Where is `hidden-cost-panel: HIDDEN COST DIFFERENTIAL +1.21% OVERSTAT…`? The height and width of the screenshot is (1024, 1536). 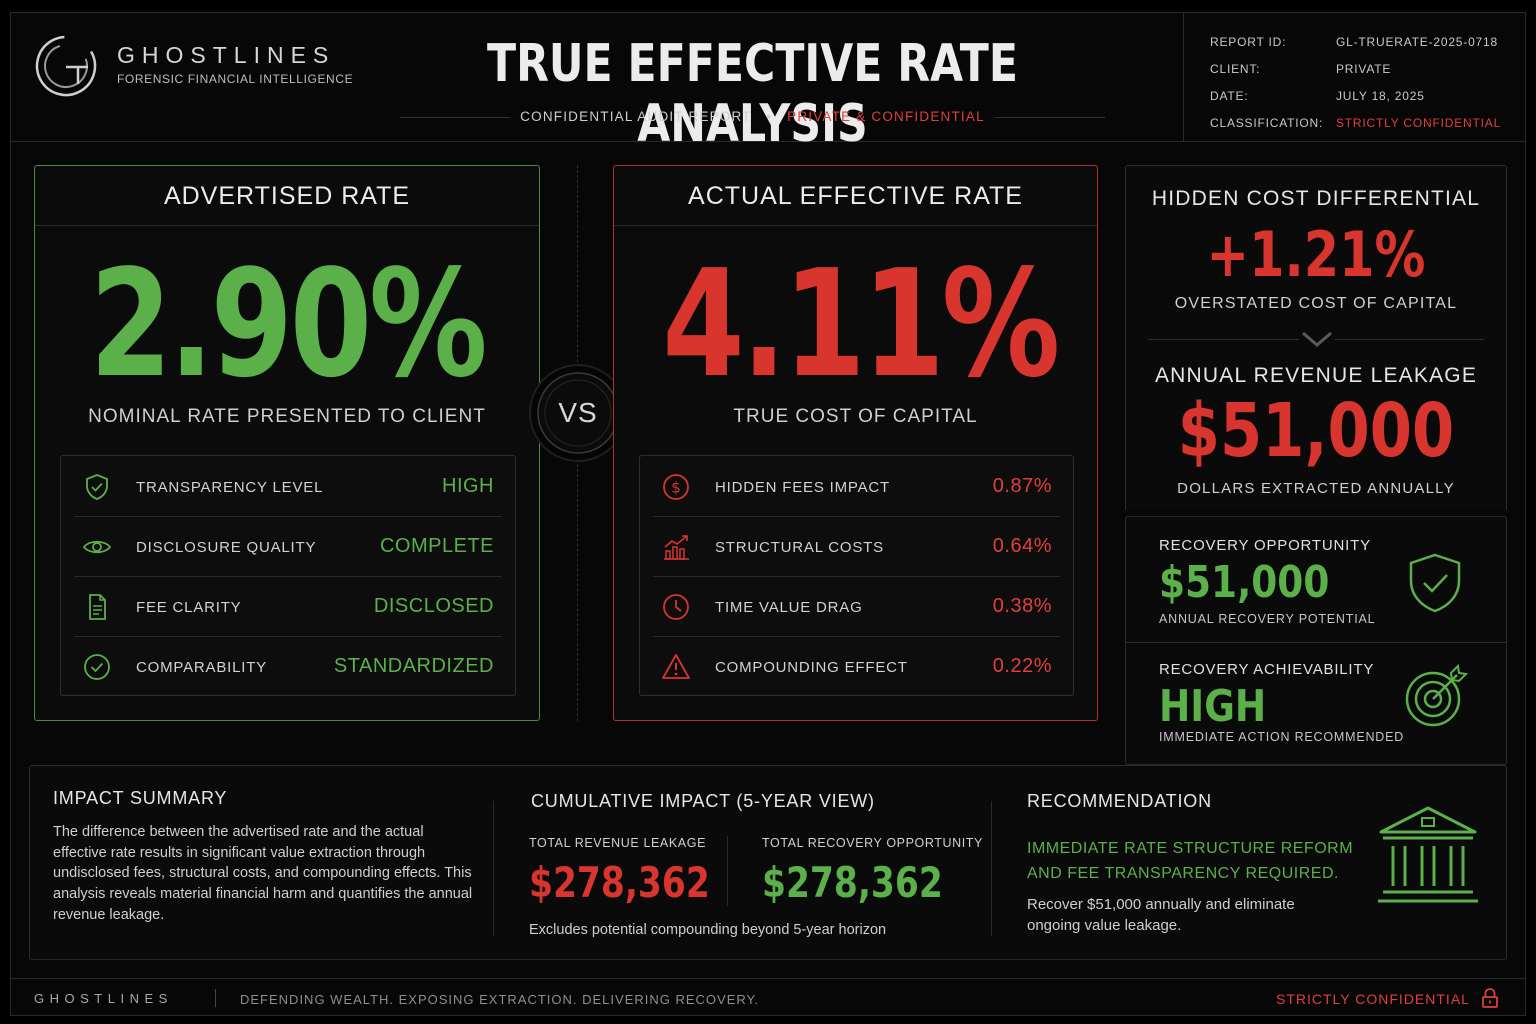 hidden-cost-panel: HIDDEN COST DIFFERENTIAL +1.21% OVERSTAT… is located at coordinates (1316, 337).